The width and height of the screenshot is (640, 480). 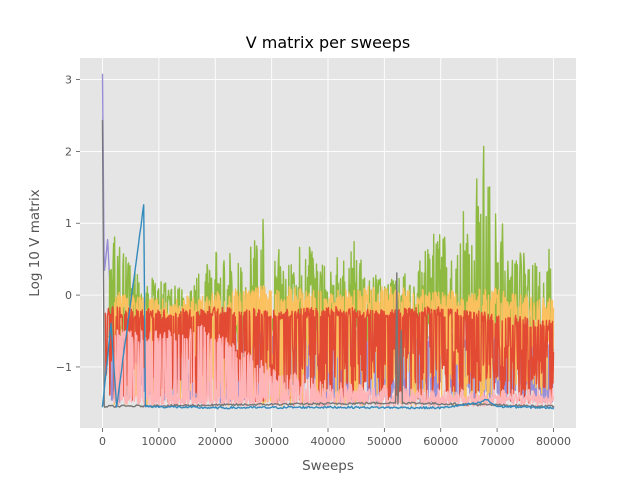 I want to click on x-tick-label: 50000, so click(x=384, y=441).